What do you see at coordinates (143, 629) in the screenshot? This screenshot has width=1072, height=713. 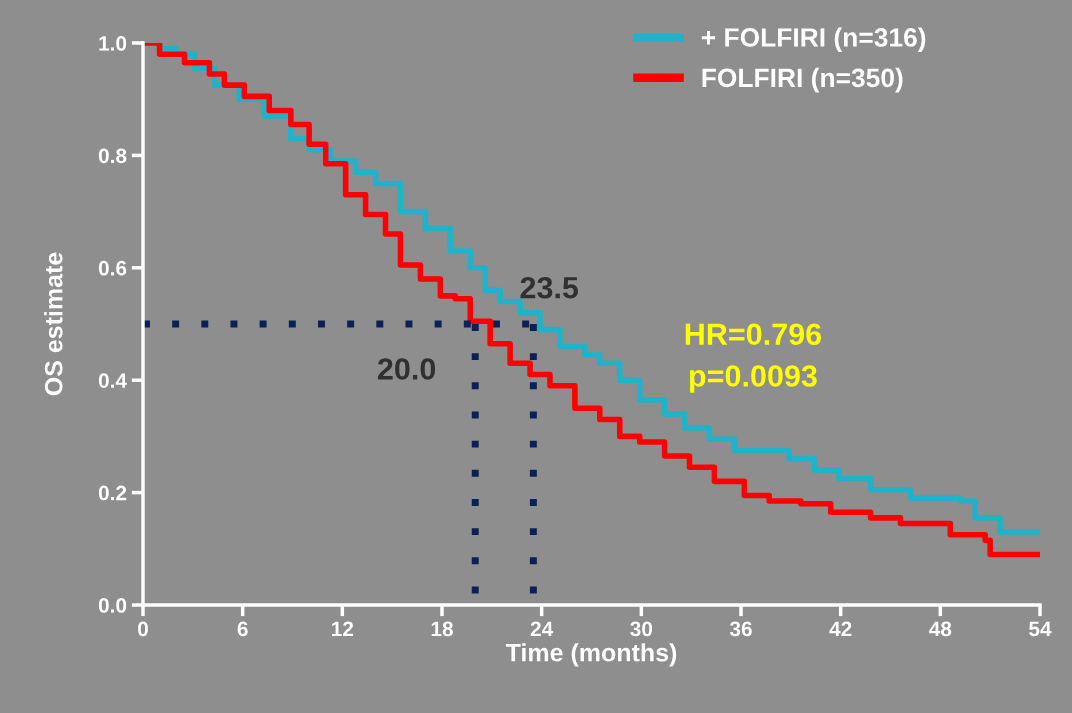 I see `x-tick-label: 0` at bounding box center [143, 629].